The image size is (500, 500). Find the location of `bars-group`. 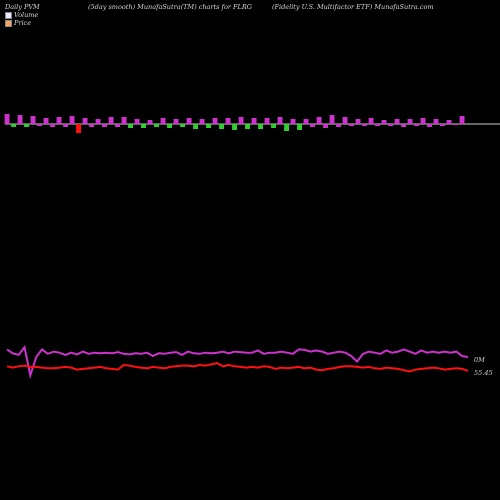

bars-group is located at coordinates (234, 123).